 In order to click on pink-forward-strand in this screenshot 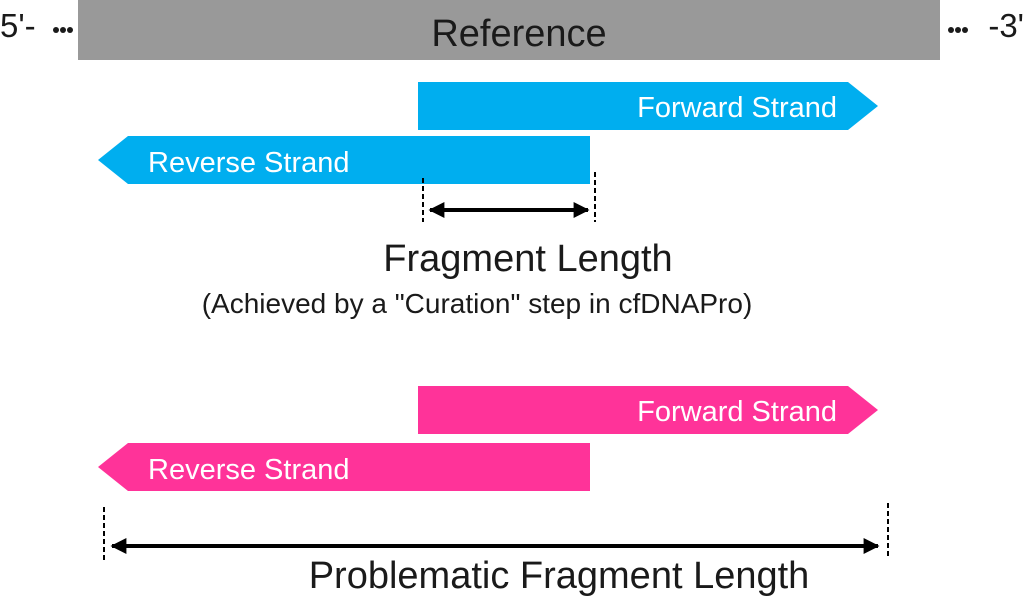, I will do `click(648, 410)`.